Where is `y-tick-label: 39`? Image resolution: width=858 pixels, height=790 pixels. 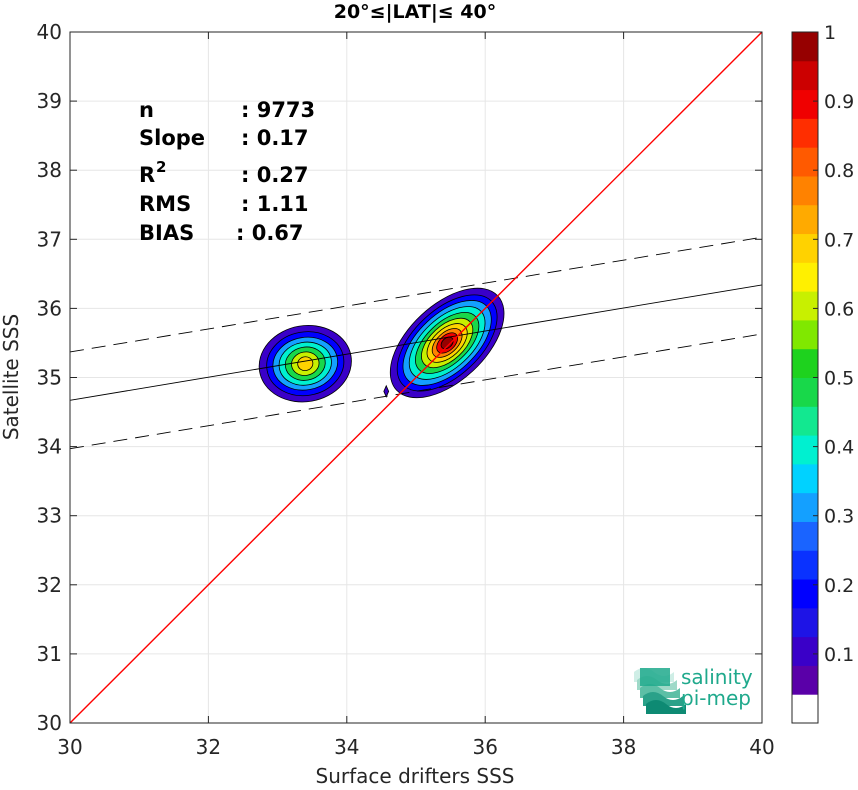 y-tick-label: 39 is located at coordinates (49, 101).